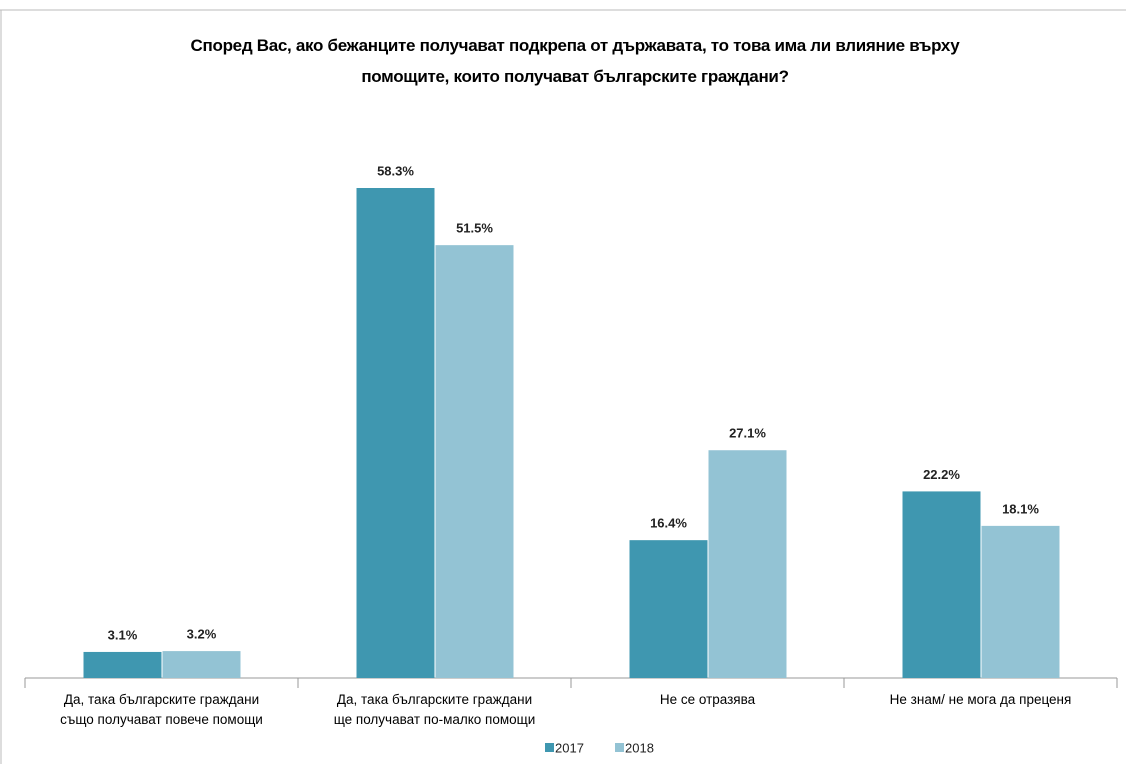 This screenshot has width=1126, height=764. I want to click on data-label: 3.1%, so click(123, 634).